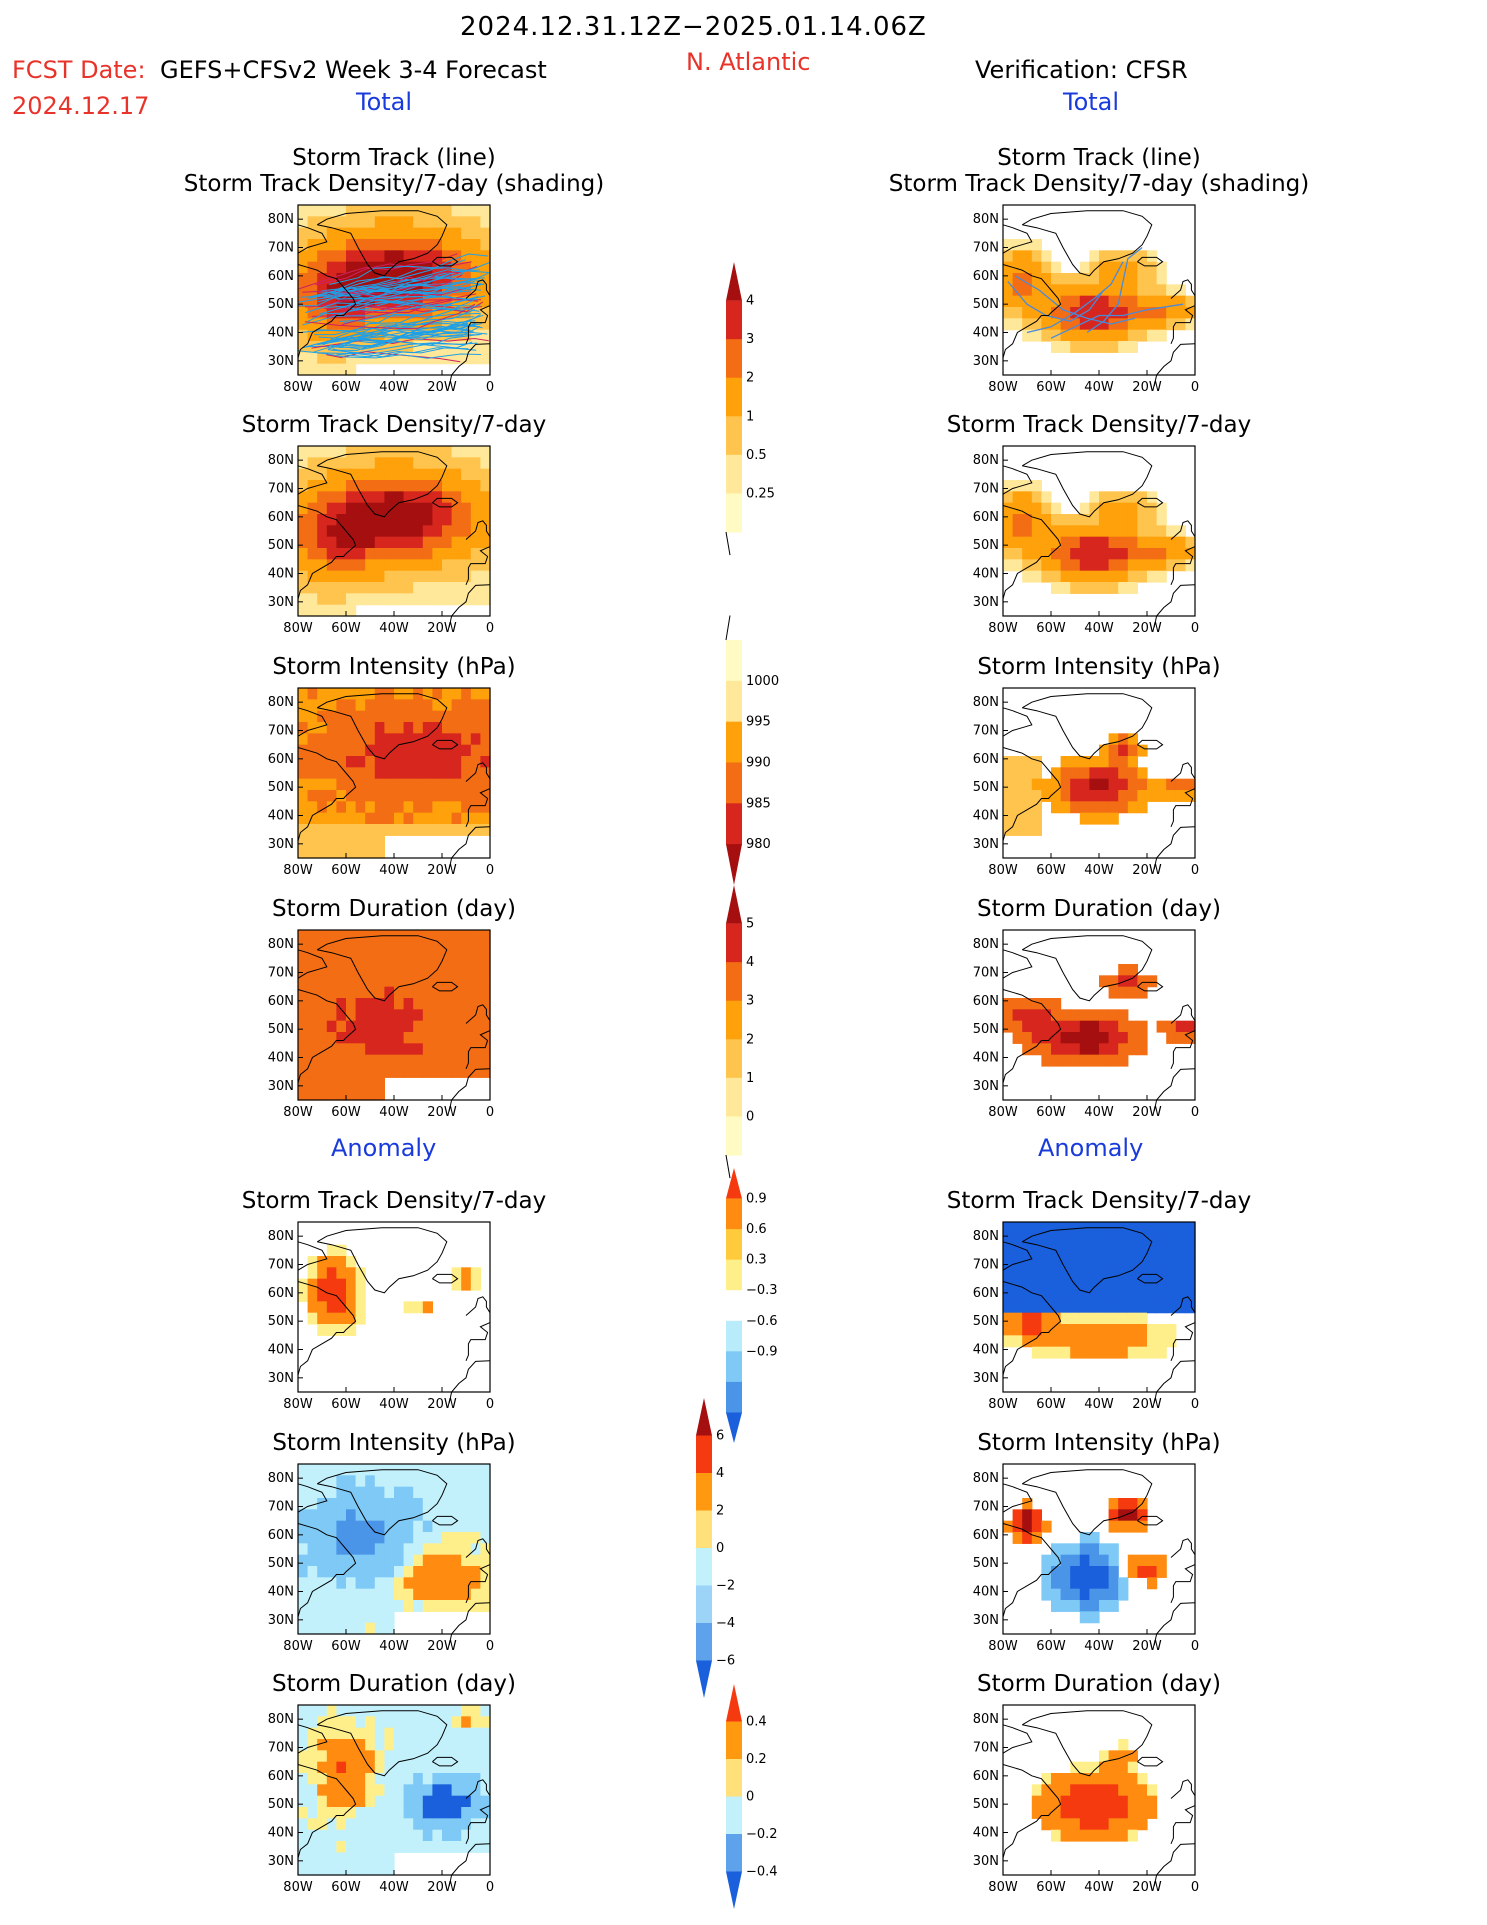  What do you see at coordinates (490, 1887) in the screenshot?
I see `x-tick-label: 0` at bounding box center [490, 1887].